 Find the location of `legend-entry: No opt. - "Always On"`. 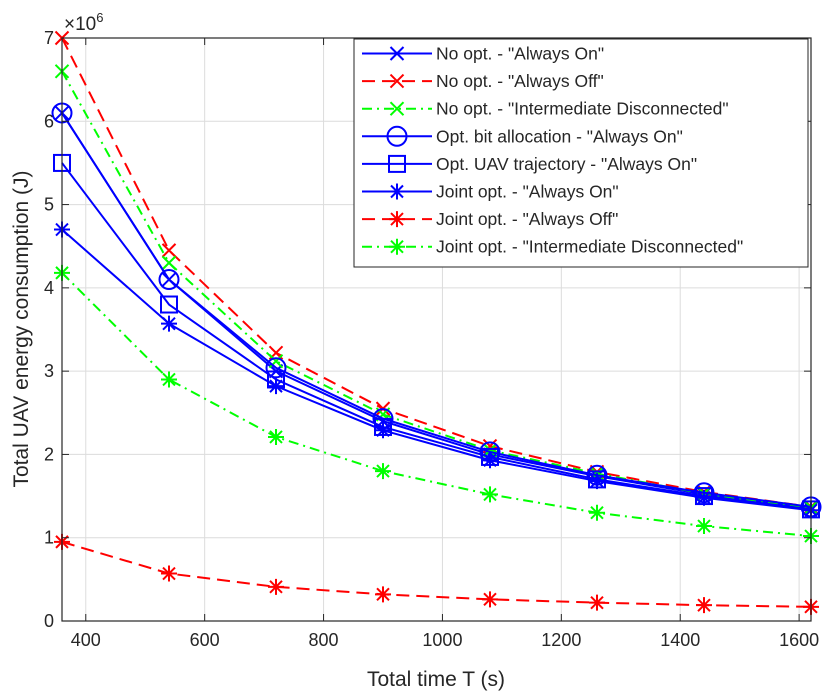

legend-entry: No opt. - "Always On" is located at coordinates (483, 54).